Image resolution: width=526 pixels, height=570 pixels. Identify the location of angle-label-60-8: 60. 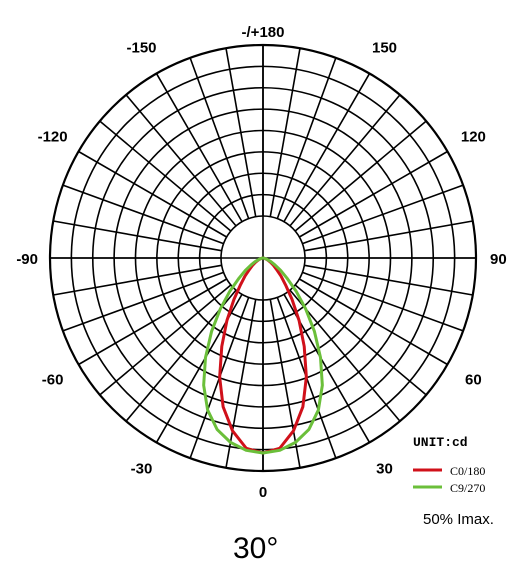
(473, 380).